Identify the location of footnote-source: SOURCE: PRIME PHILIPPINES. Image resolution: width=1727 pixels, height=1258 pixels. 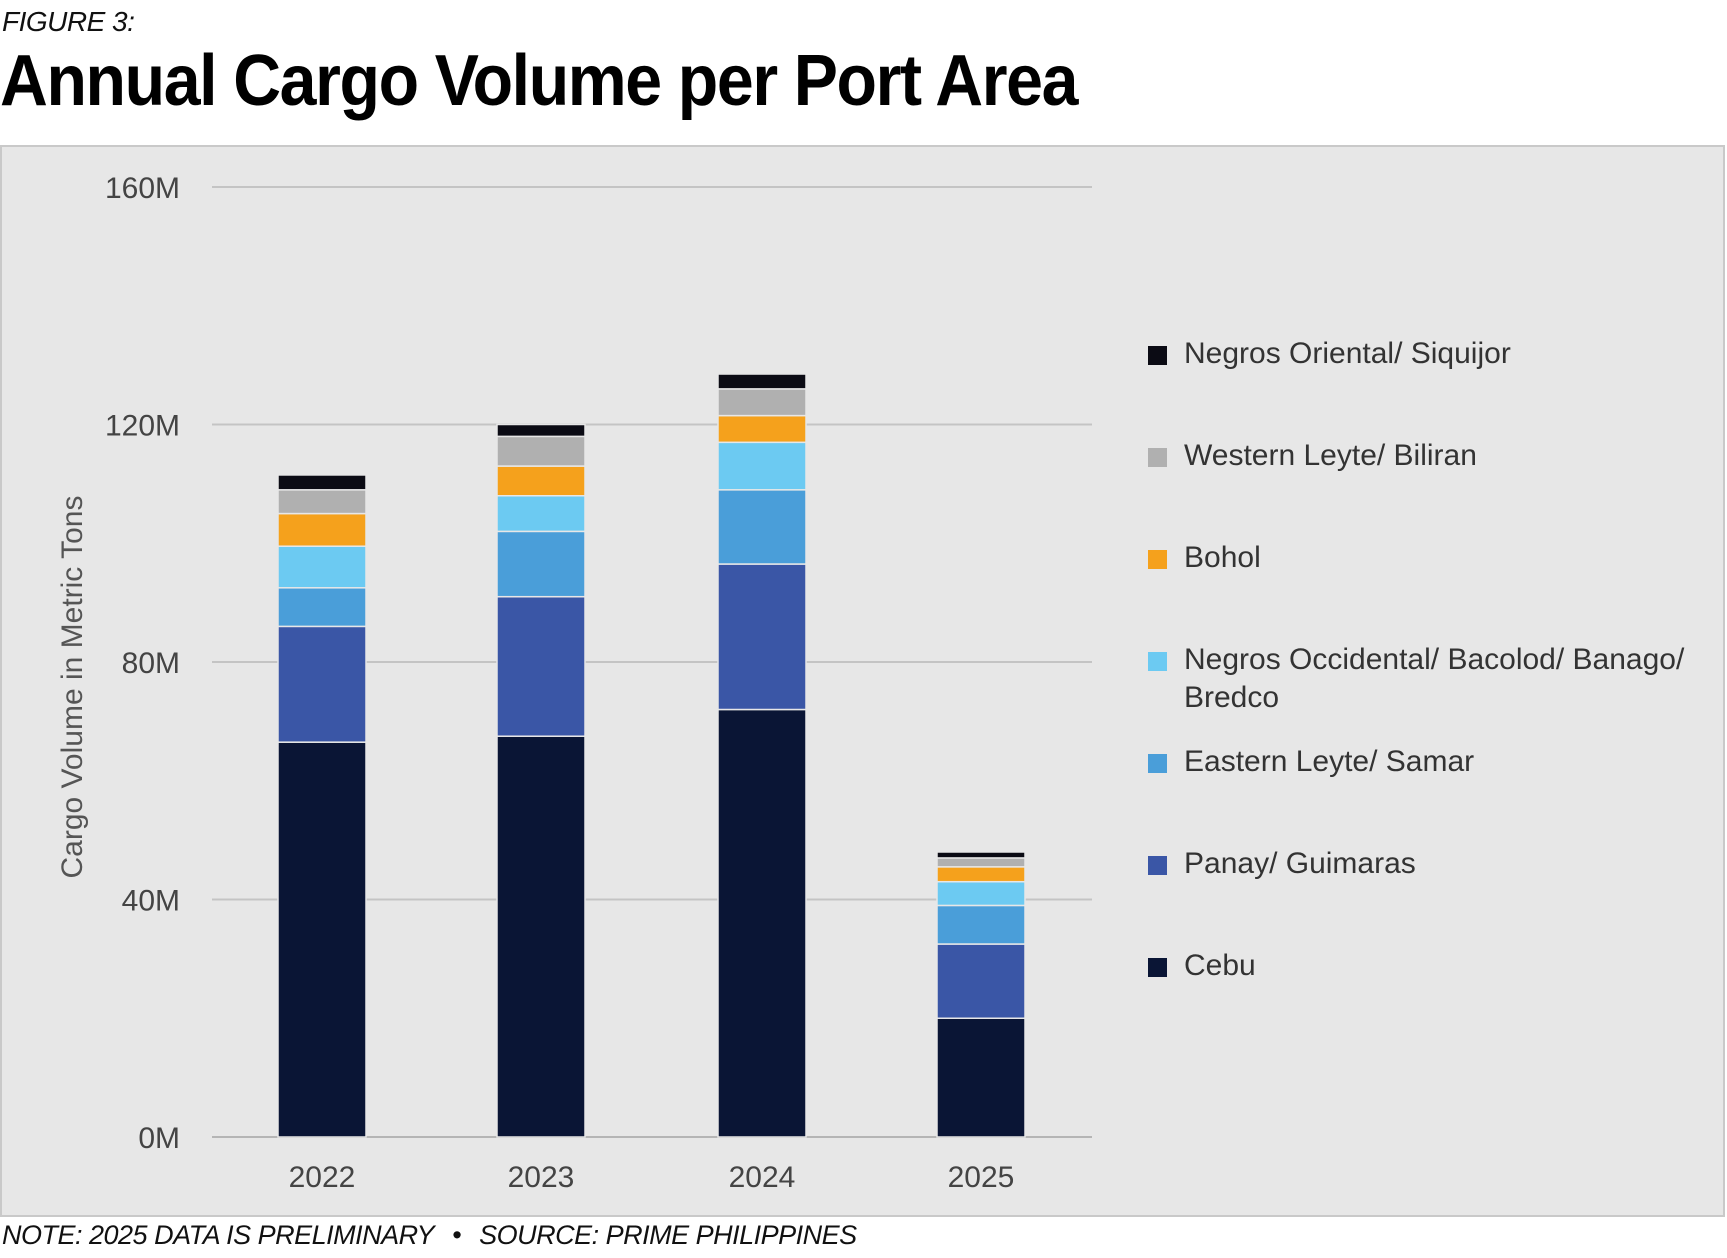
(668, 1235).